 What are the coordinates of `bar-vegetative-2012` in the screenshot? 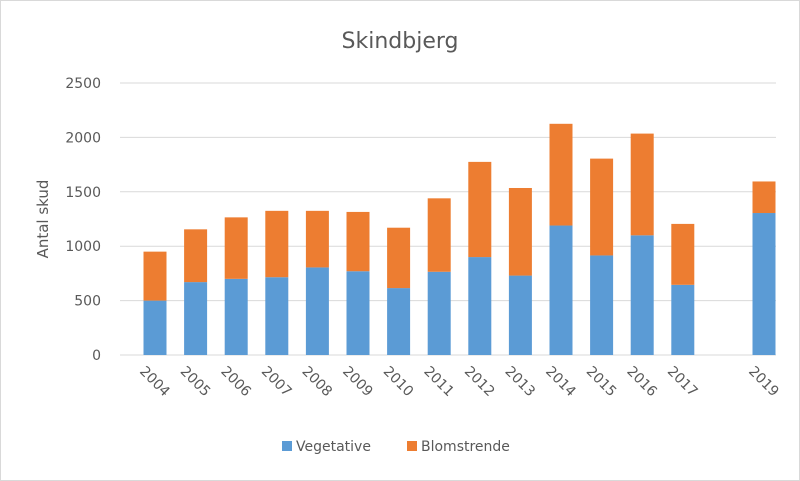 It's located at (480, 306).